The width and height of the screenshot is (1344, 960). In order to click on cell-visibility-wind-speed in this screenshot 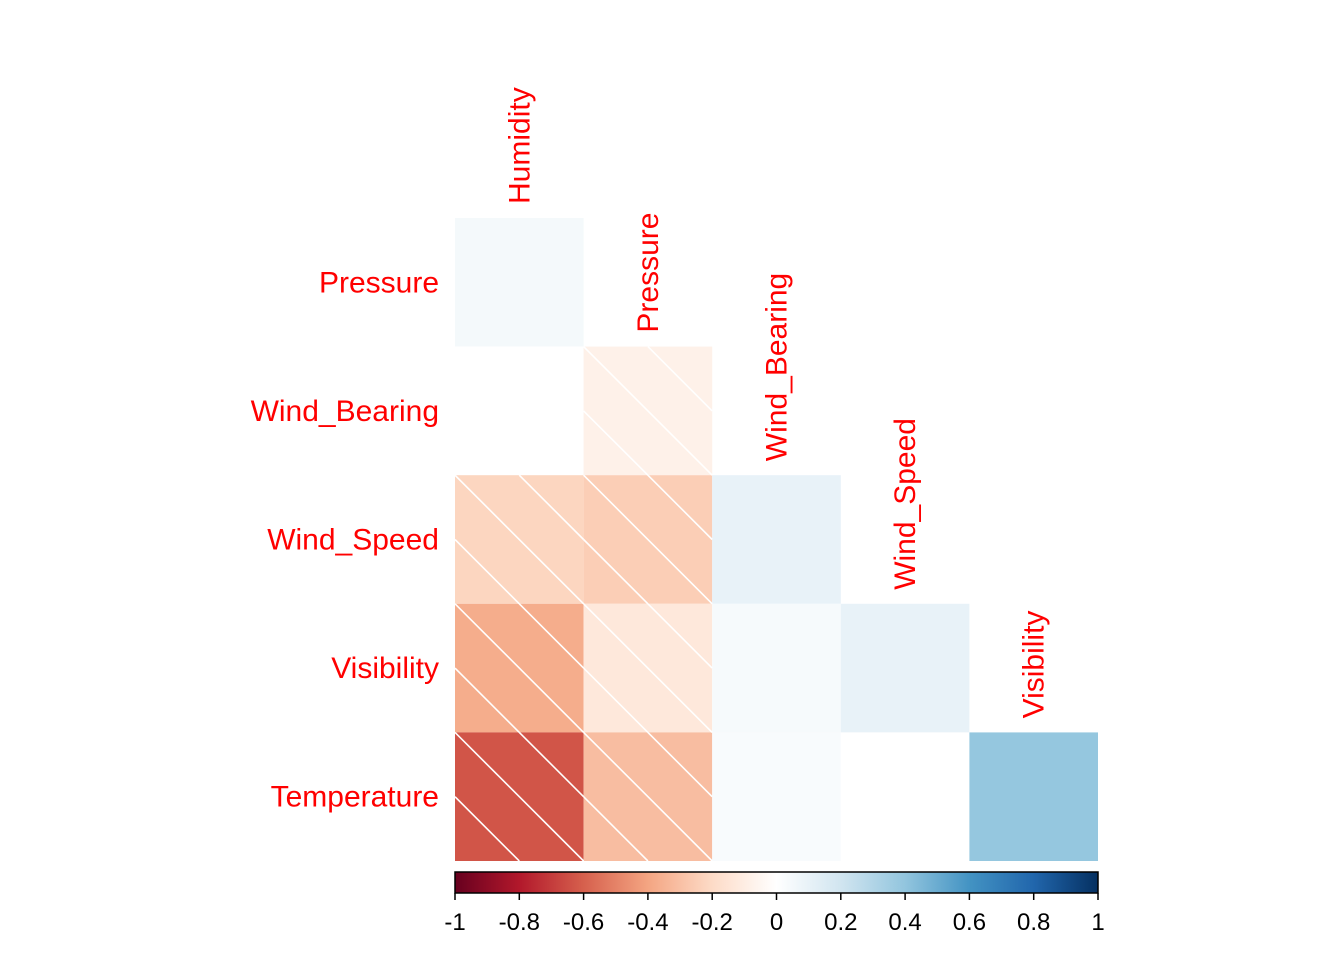, I will do `click(905, 668)`.